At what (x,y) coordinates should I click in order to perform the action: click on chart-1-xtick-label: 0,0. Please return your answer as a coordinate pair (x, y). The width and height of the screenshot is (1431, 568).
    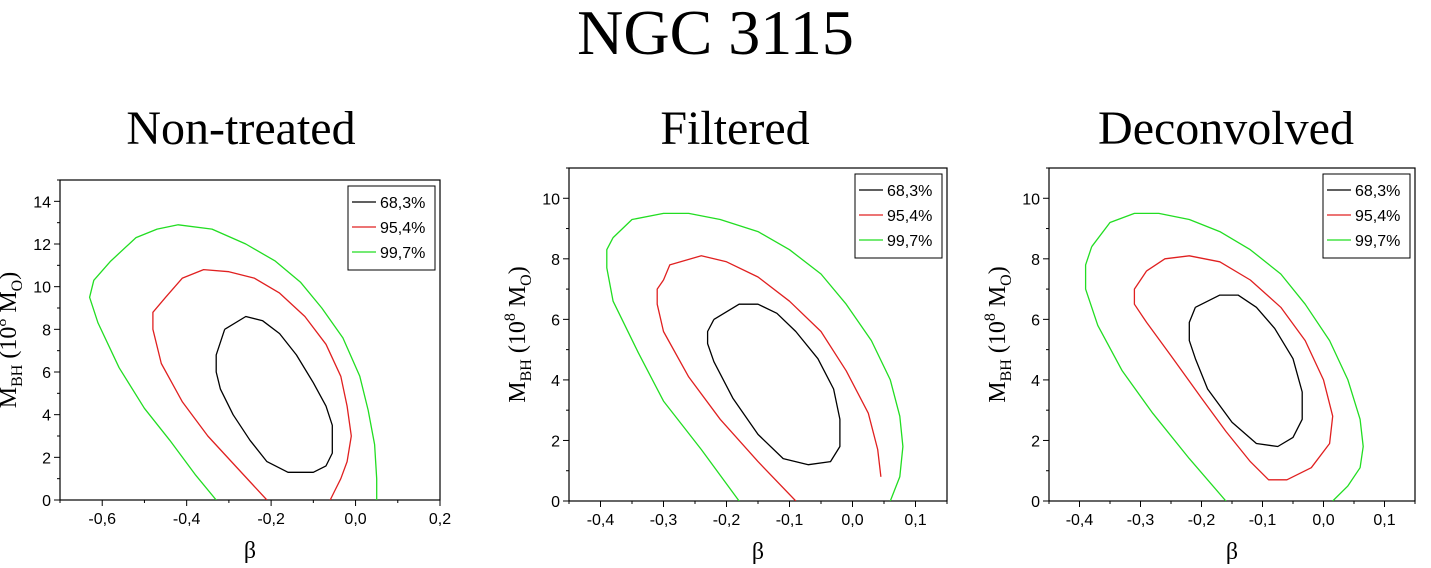
    Looking at the image, I should click on (852, 520).